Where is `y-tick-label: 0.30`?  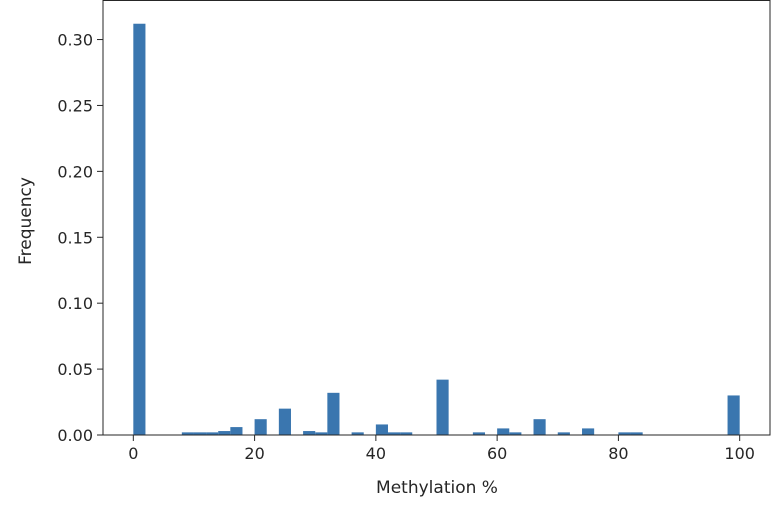
y-tick-label: 0.30 is located at coordinates (75, 40).